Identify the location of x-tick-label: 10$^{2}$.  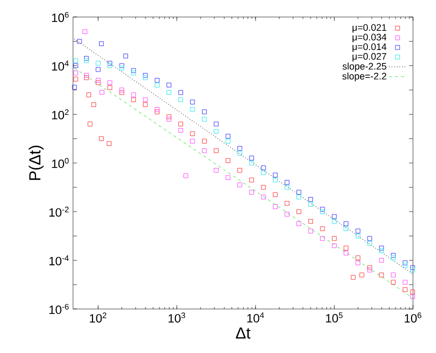
(98, 317).